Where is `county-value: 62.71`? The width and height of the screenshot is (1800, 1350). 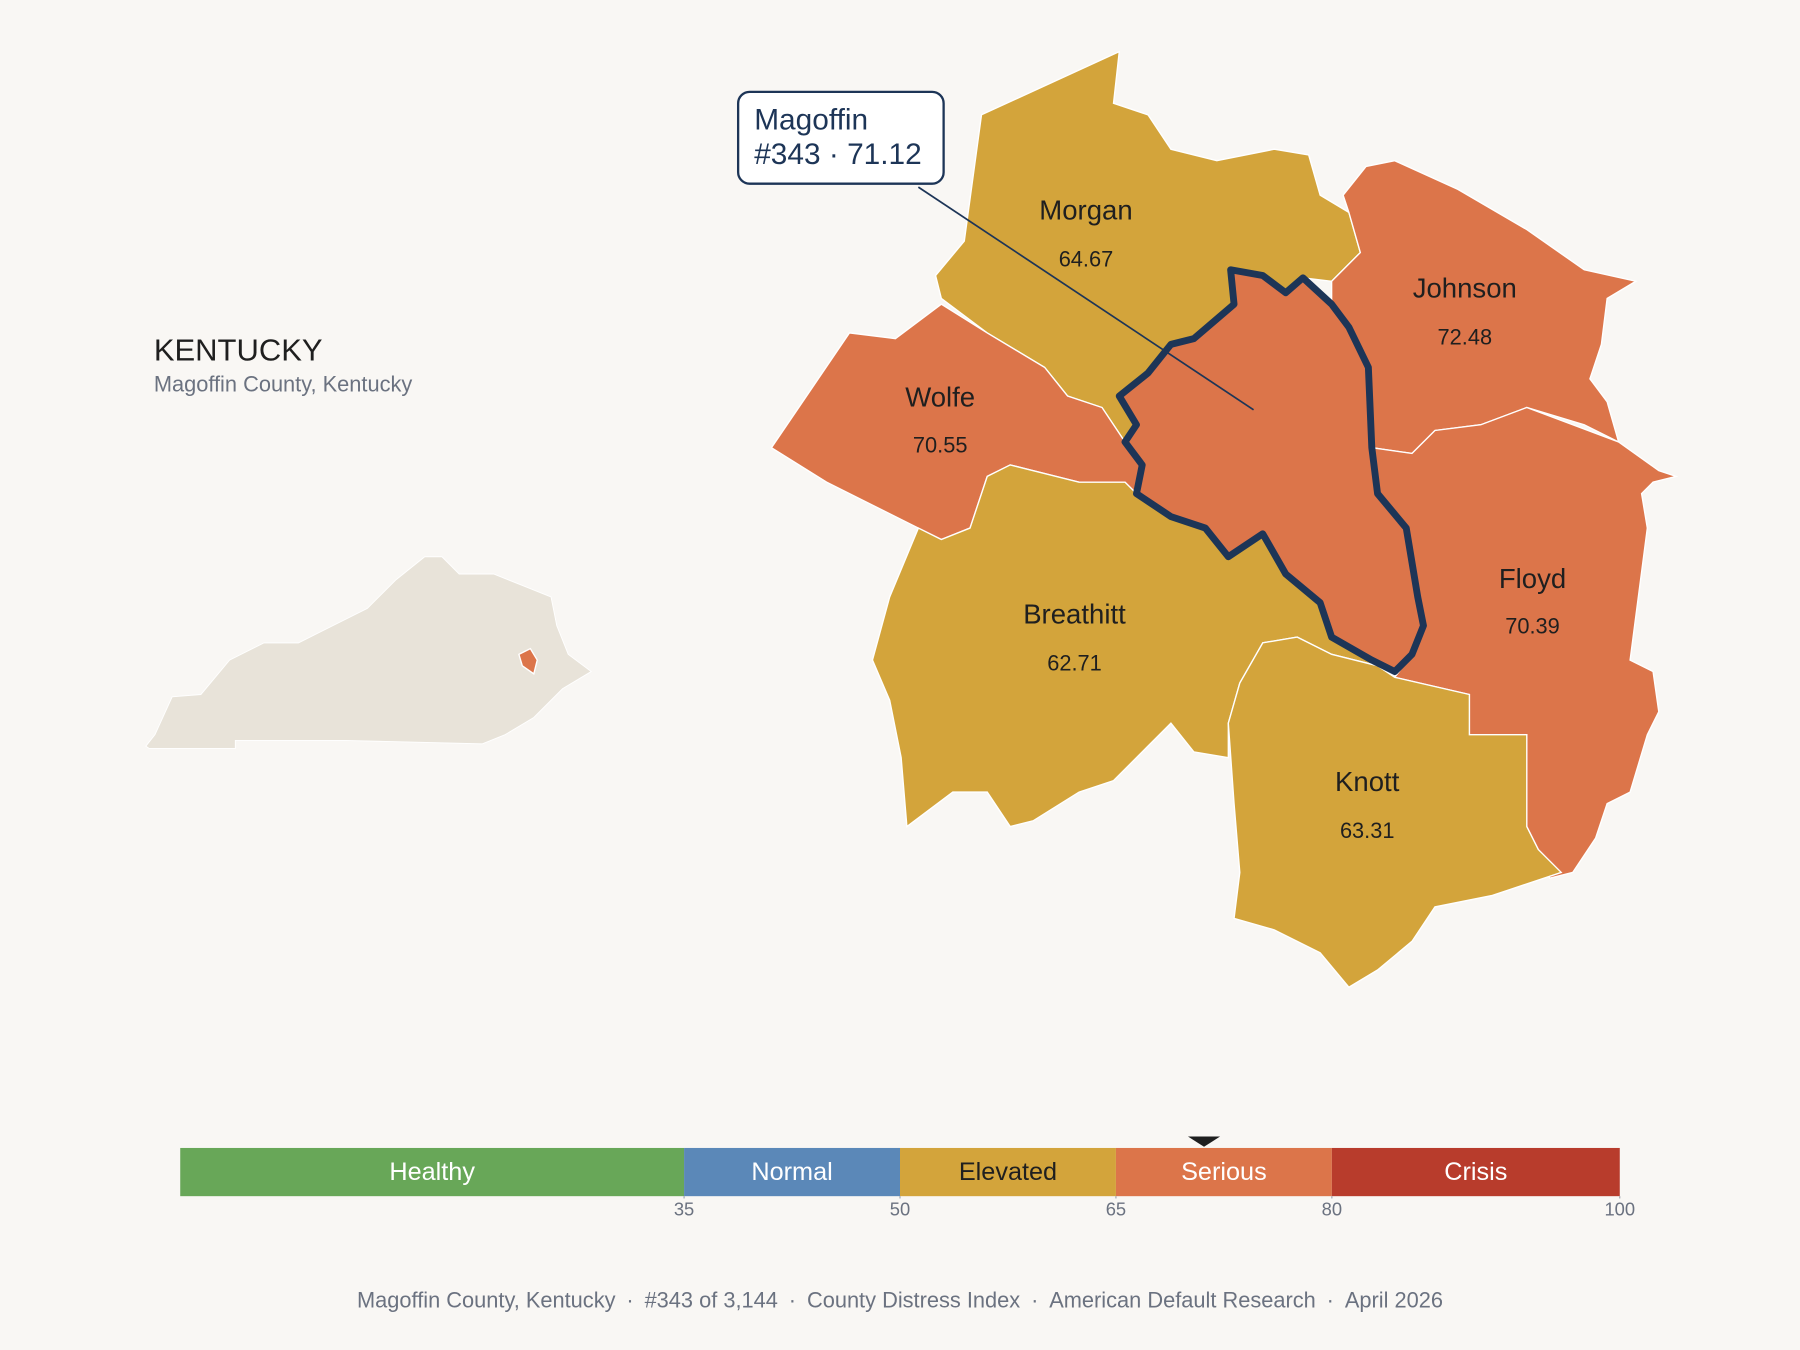 county-value: 62.71 is located at coordinates (1074, 662).